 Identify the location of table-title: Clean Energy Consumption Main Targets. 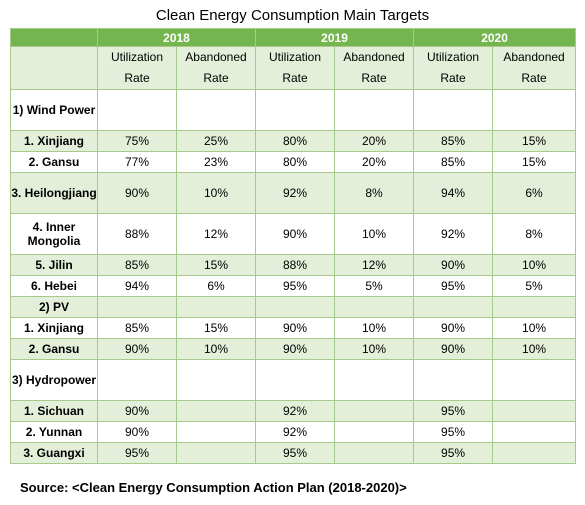
(292, 15).